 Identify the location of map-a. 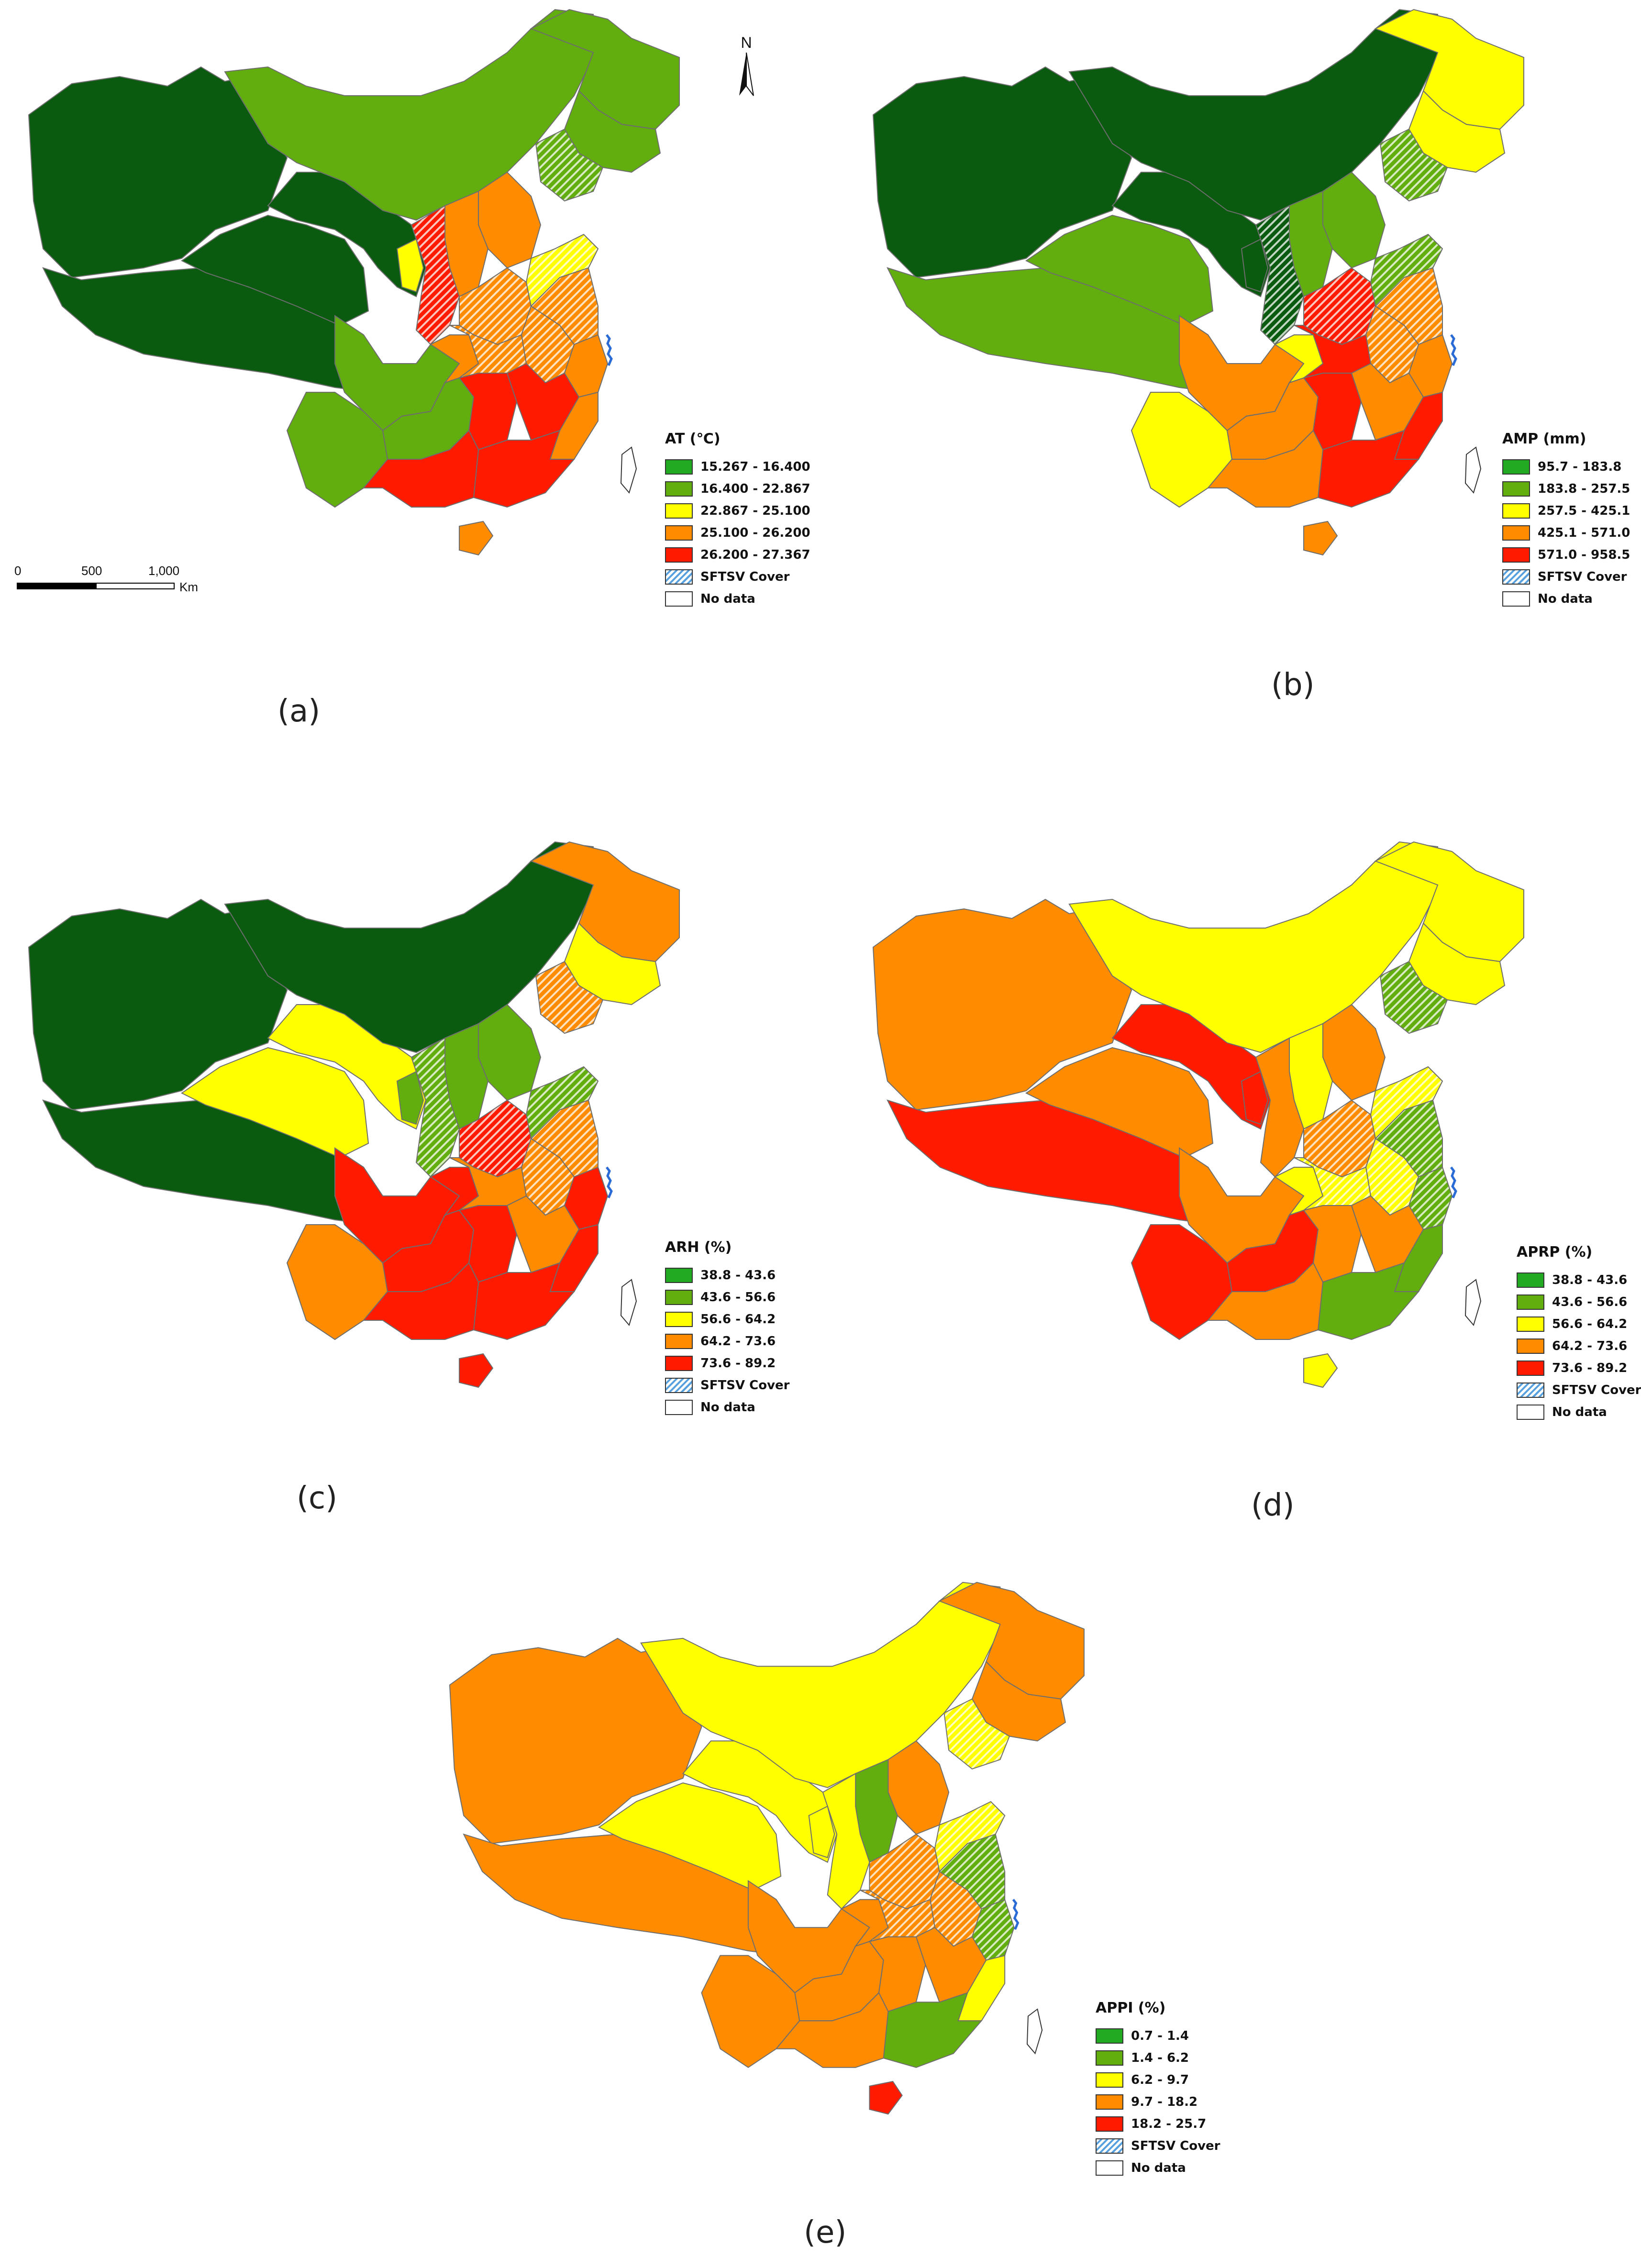
(354, 282).